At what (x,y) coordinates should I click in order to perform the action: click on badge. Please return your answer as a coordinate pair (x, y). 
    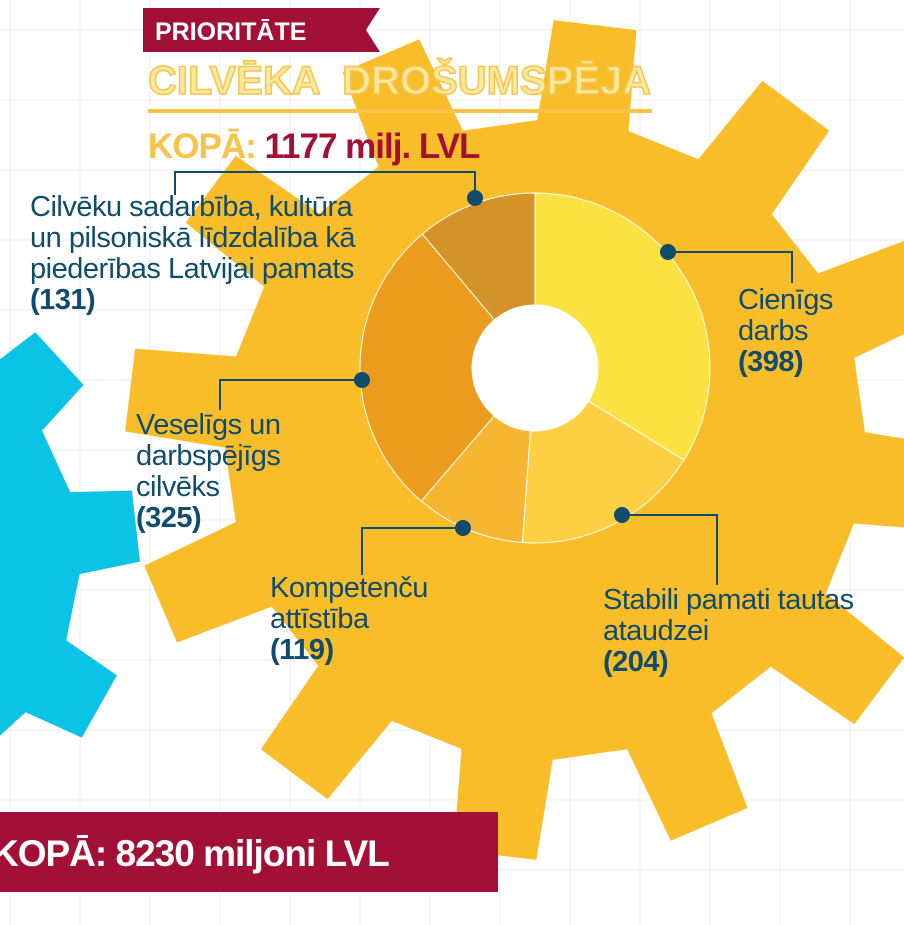
    Looking at the image, I should click on (261, 30).